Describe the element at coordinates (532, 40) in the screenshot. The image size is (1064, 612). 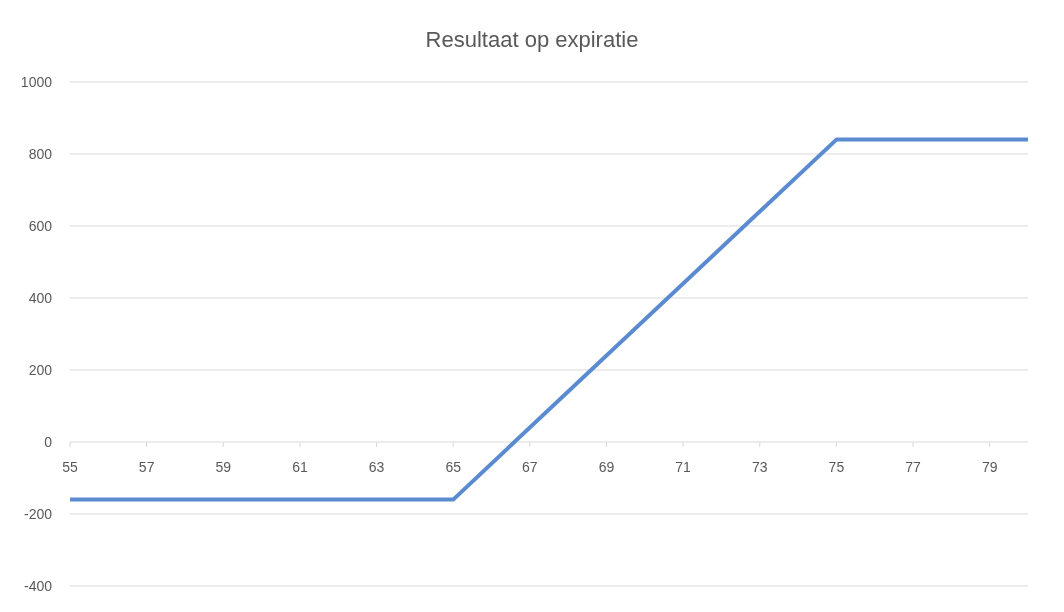
I see `chart-title: Resultaat op expiratie` at that location.